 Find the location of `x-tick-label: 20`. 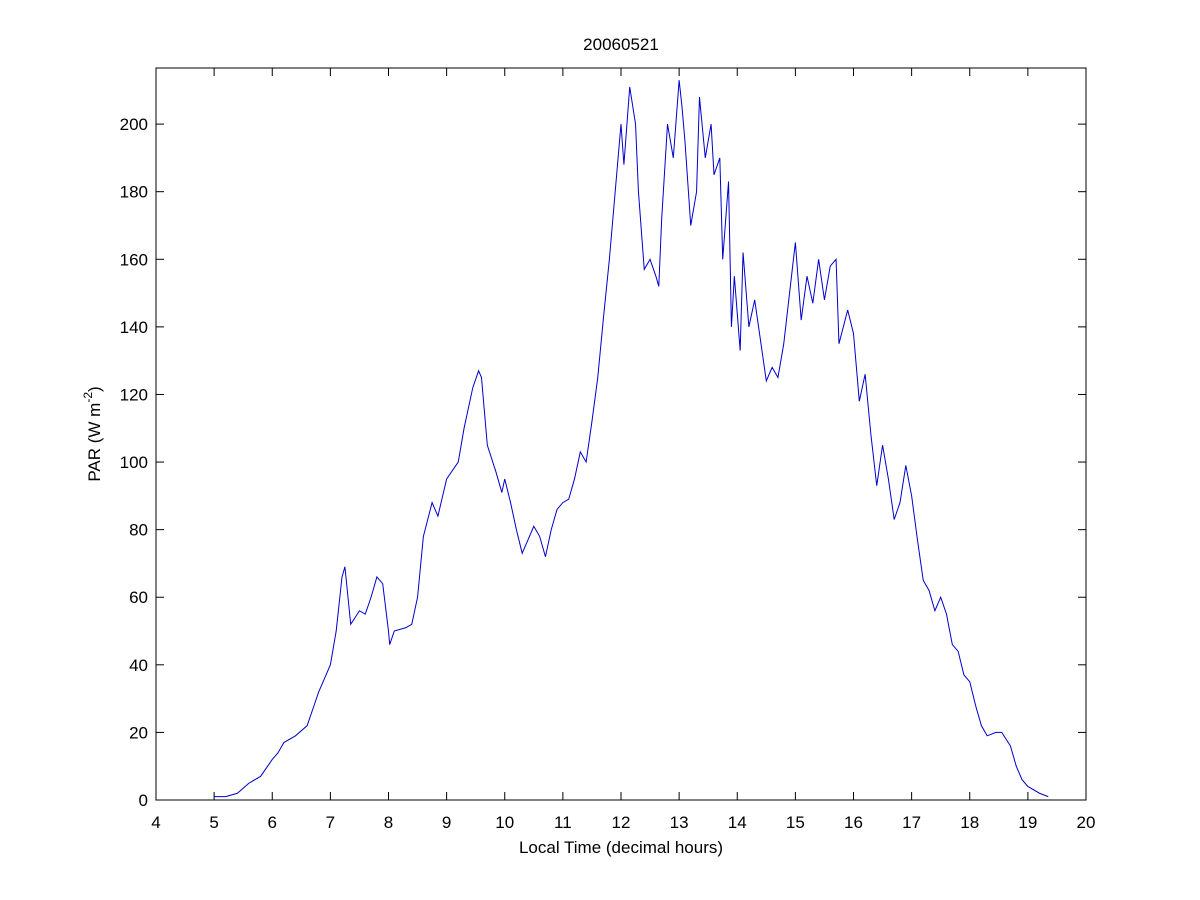

x-tick-label: 20 is located at coordinates (1086, 822).